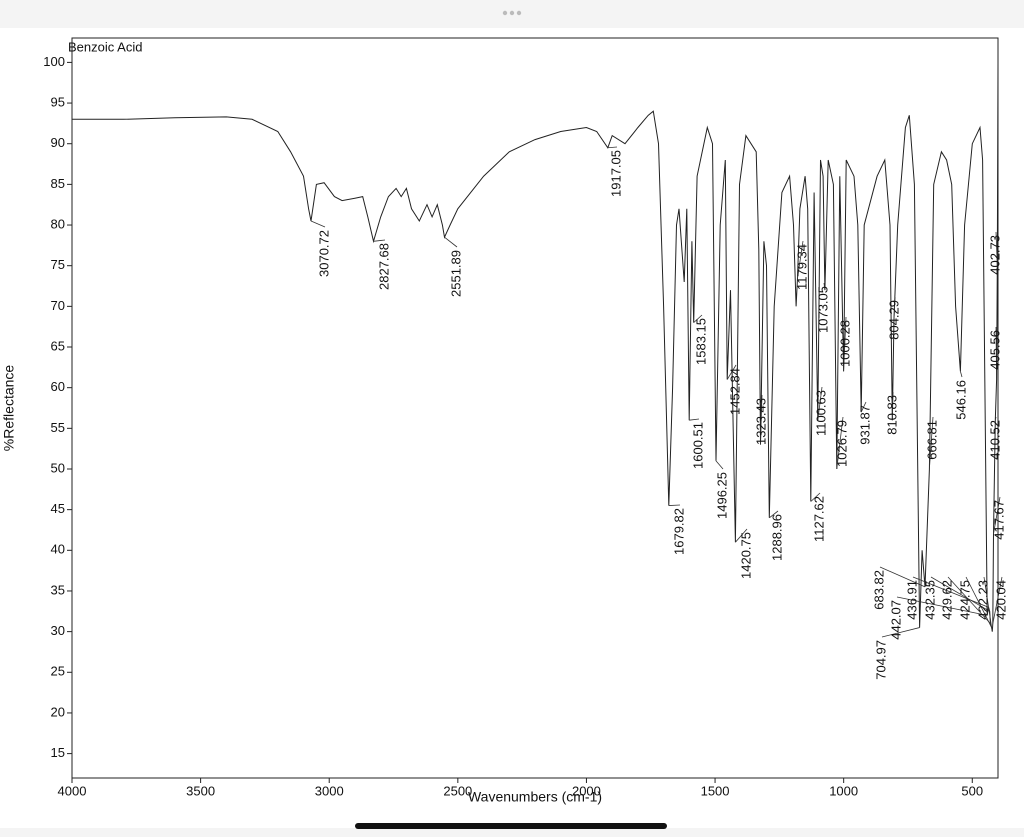  I want to click on home-indicator, so click(511, 826).